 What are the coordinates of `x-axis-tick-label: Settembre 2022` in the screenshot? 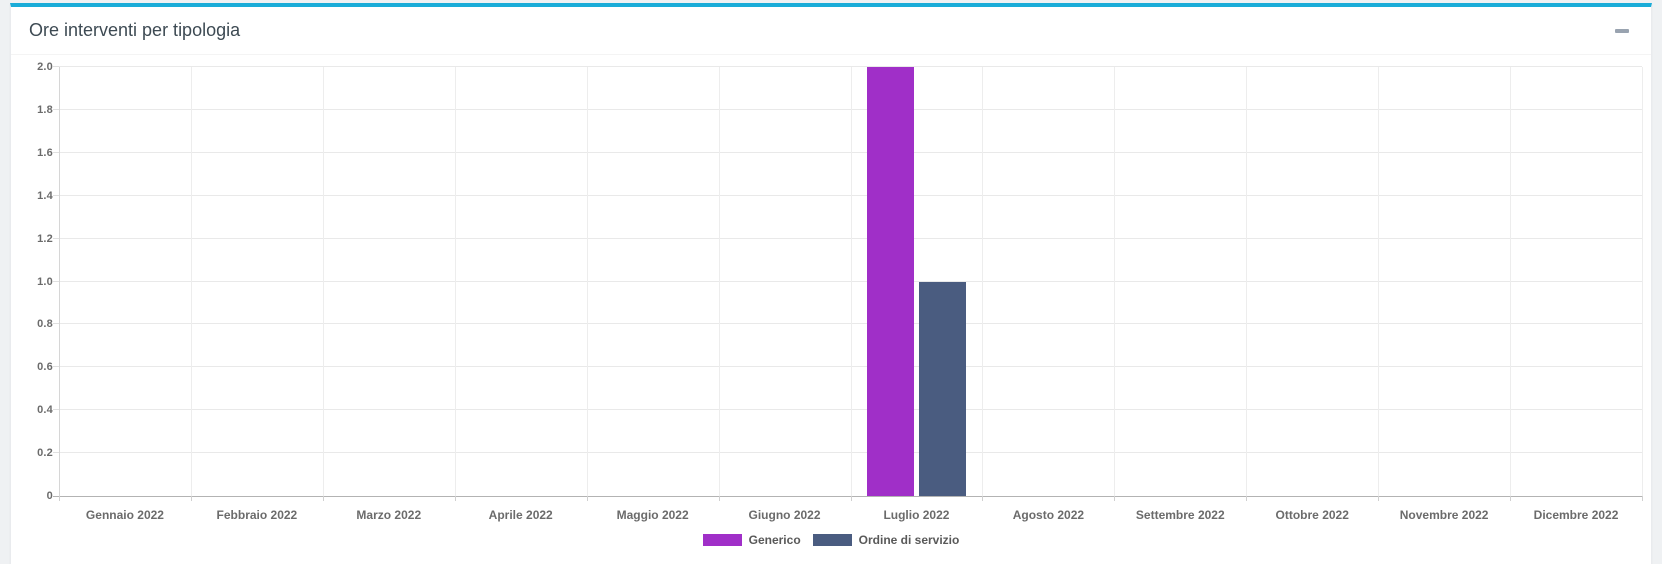 It's located at (1180, 515).